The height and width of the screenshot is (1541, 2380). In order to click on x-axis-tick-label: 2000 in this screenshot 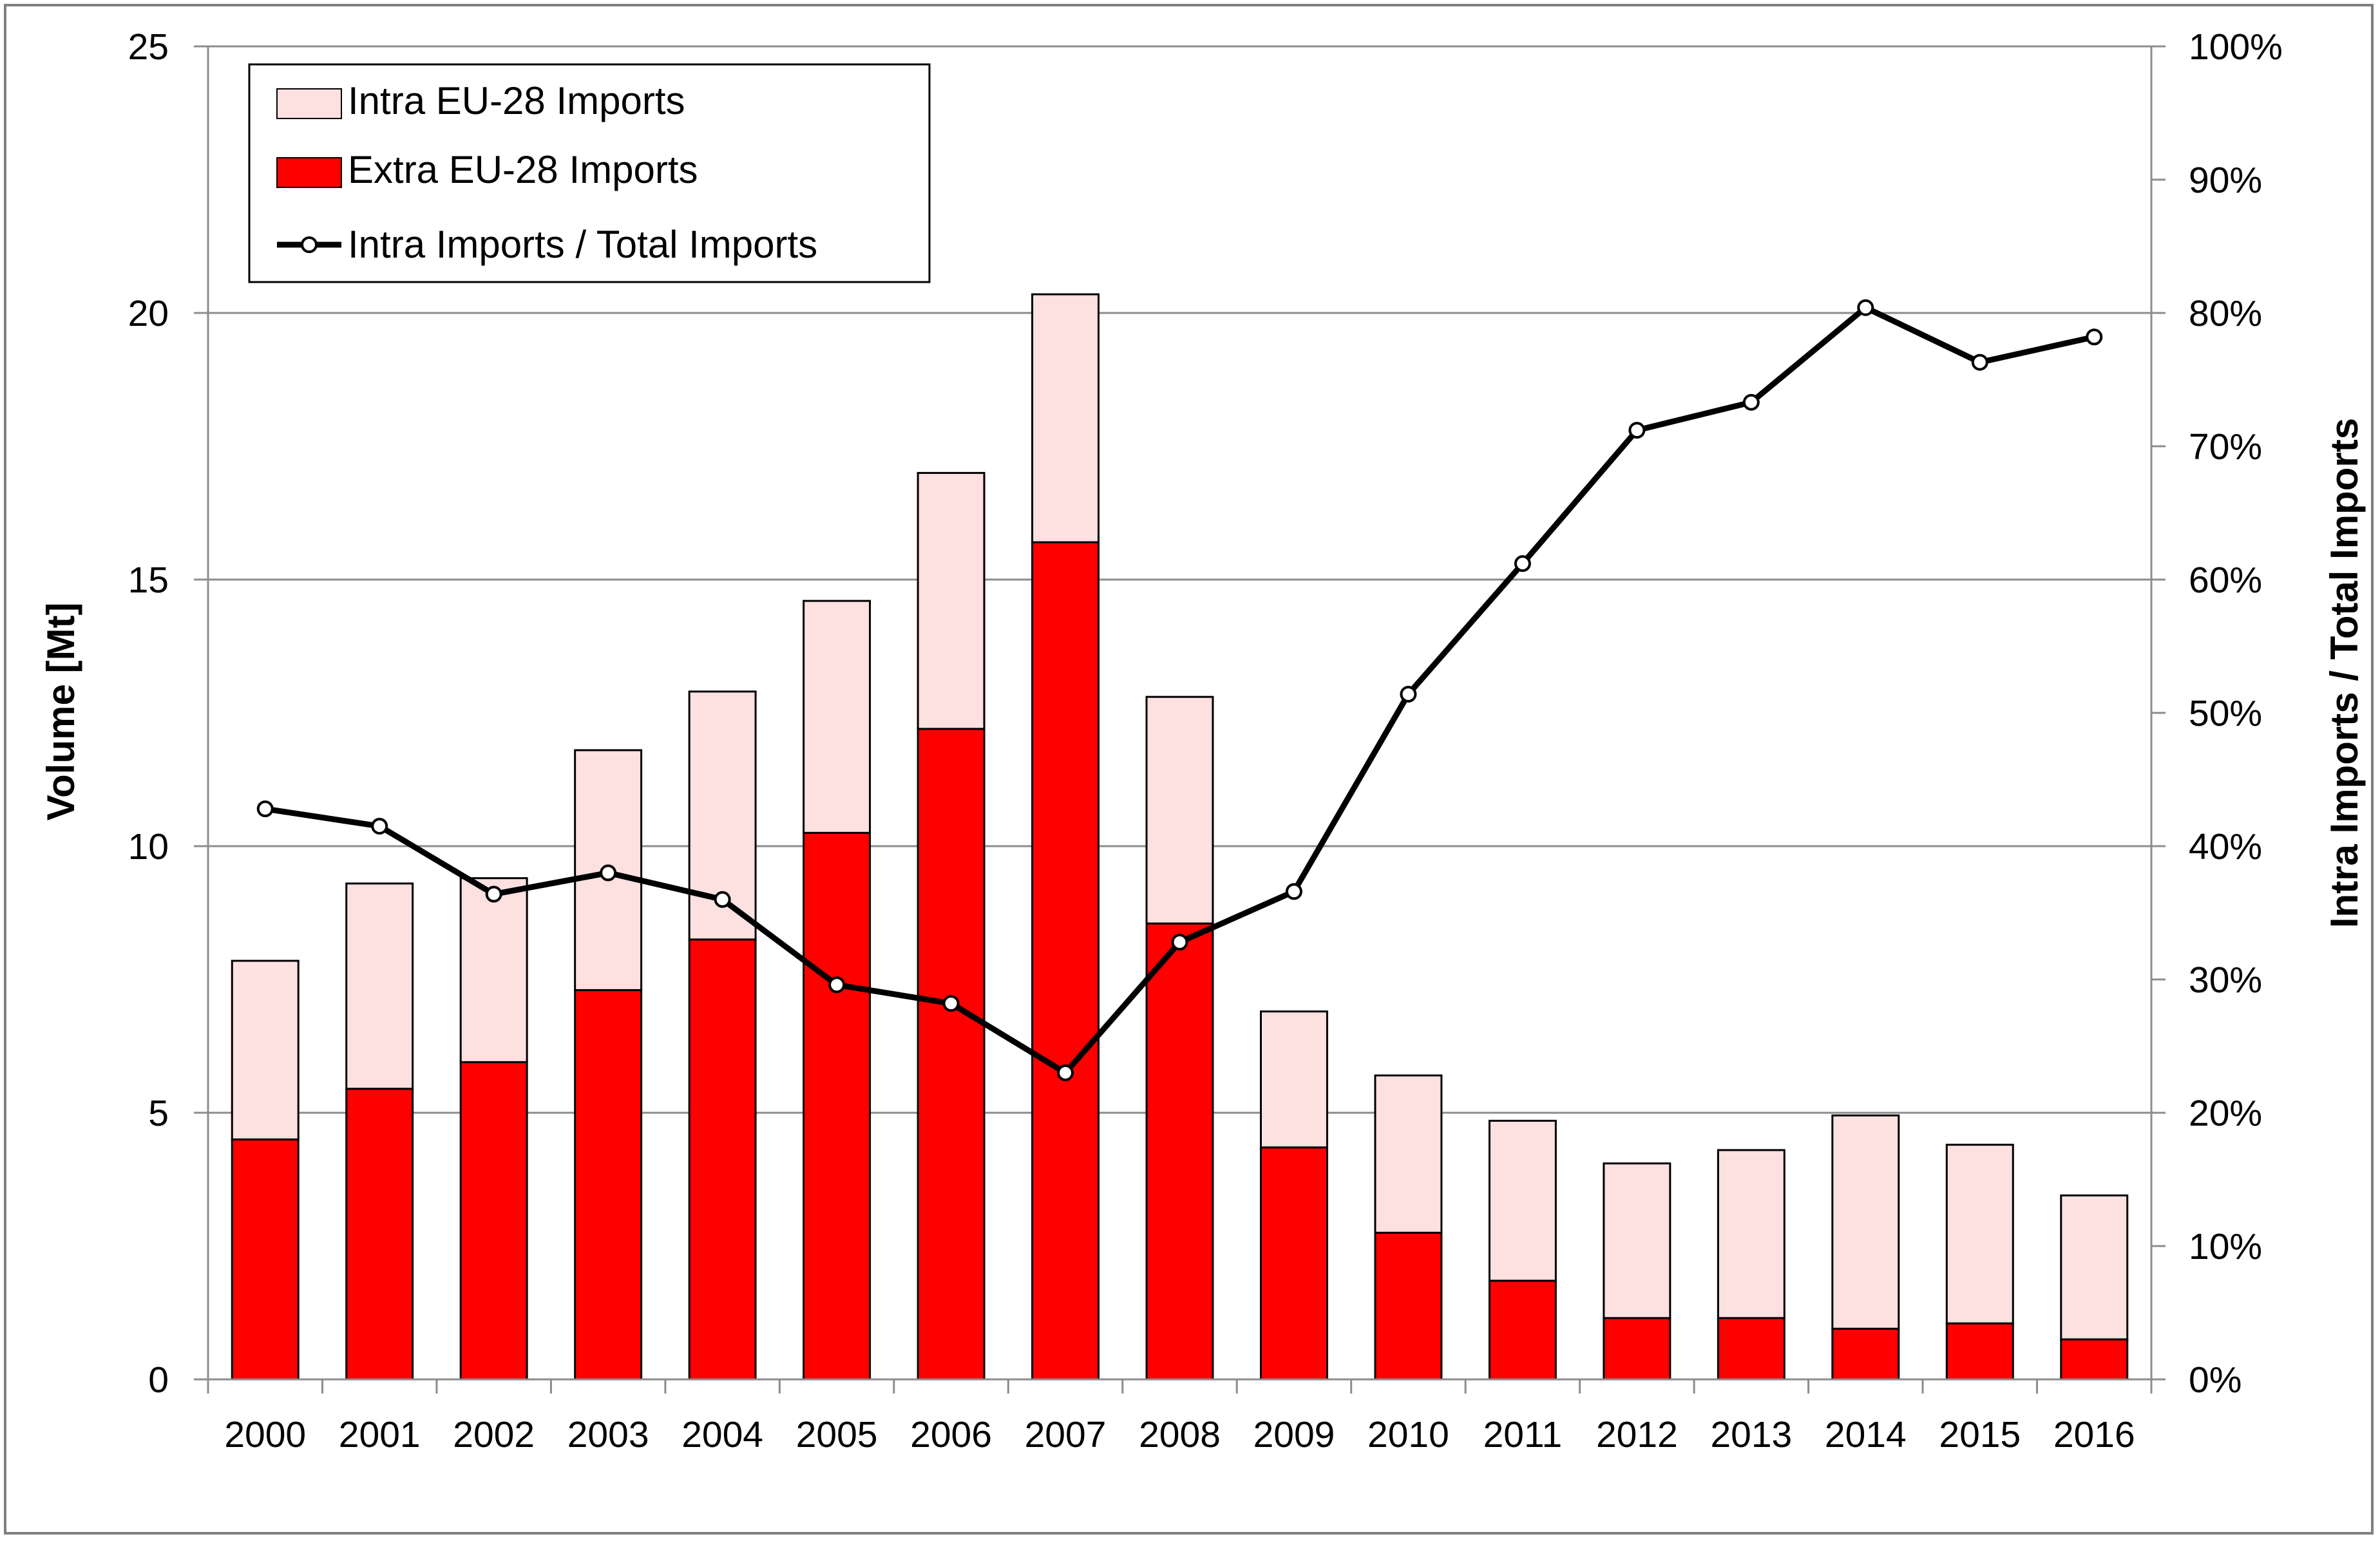, I will do `click(265, 1434)`.